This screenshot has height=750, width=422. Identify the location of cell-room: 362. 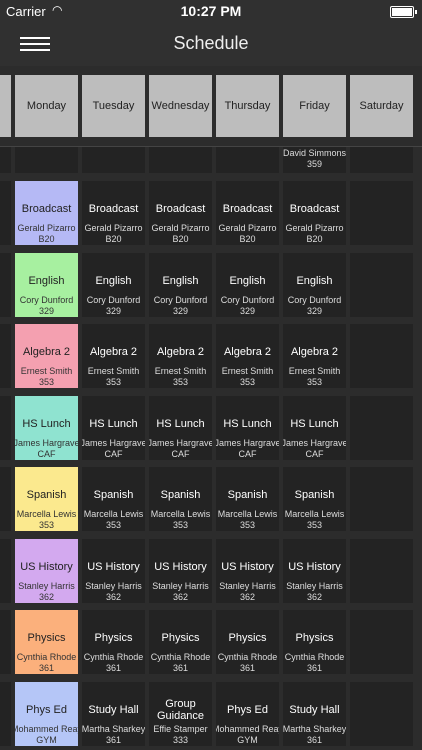
(247, 597).